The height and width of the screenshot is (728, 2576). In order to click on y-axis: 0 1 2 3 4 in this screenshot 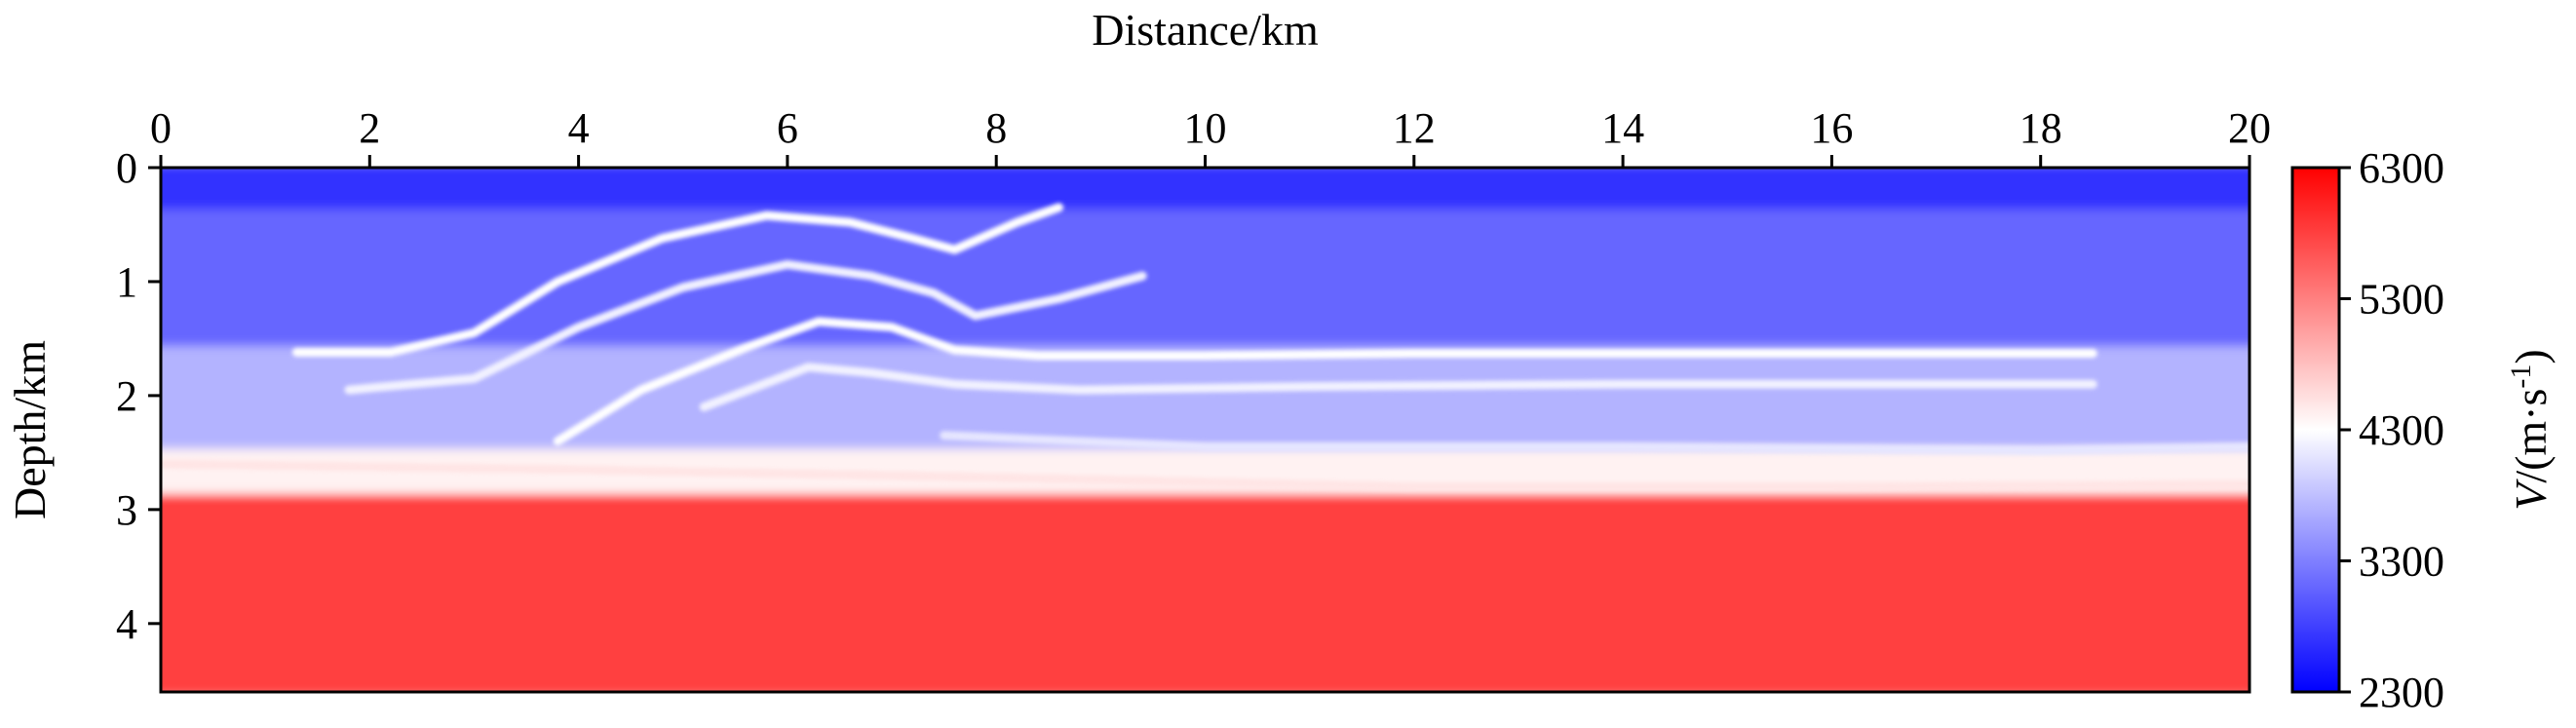, I will do `click(138, 396)`.